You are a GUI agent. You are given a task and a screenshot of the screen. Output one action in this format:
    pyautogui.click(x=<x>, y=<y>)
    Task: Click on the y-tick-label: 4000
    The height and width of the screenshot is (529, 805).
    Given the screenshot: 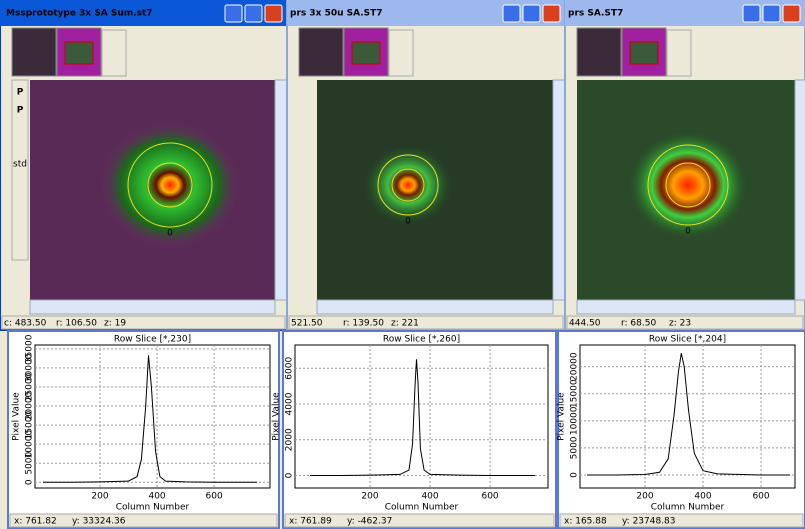 What is the action you would take?
    pyautogui.click(x=290, y=403)
    